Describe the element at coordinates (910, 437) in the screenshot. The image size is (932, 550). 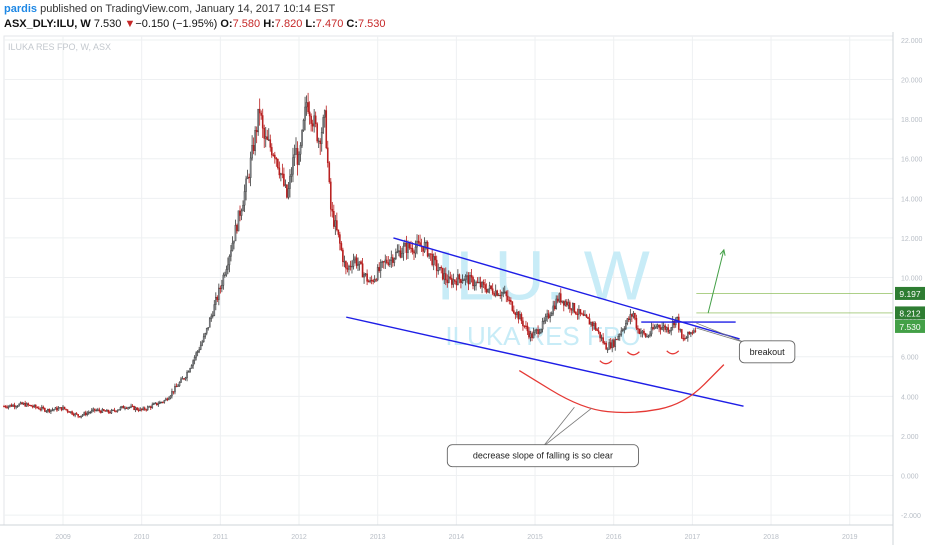
I see `y-tick-label: 2.000` at that location.